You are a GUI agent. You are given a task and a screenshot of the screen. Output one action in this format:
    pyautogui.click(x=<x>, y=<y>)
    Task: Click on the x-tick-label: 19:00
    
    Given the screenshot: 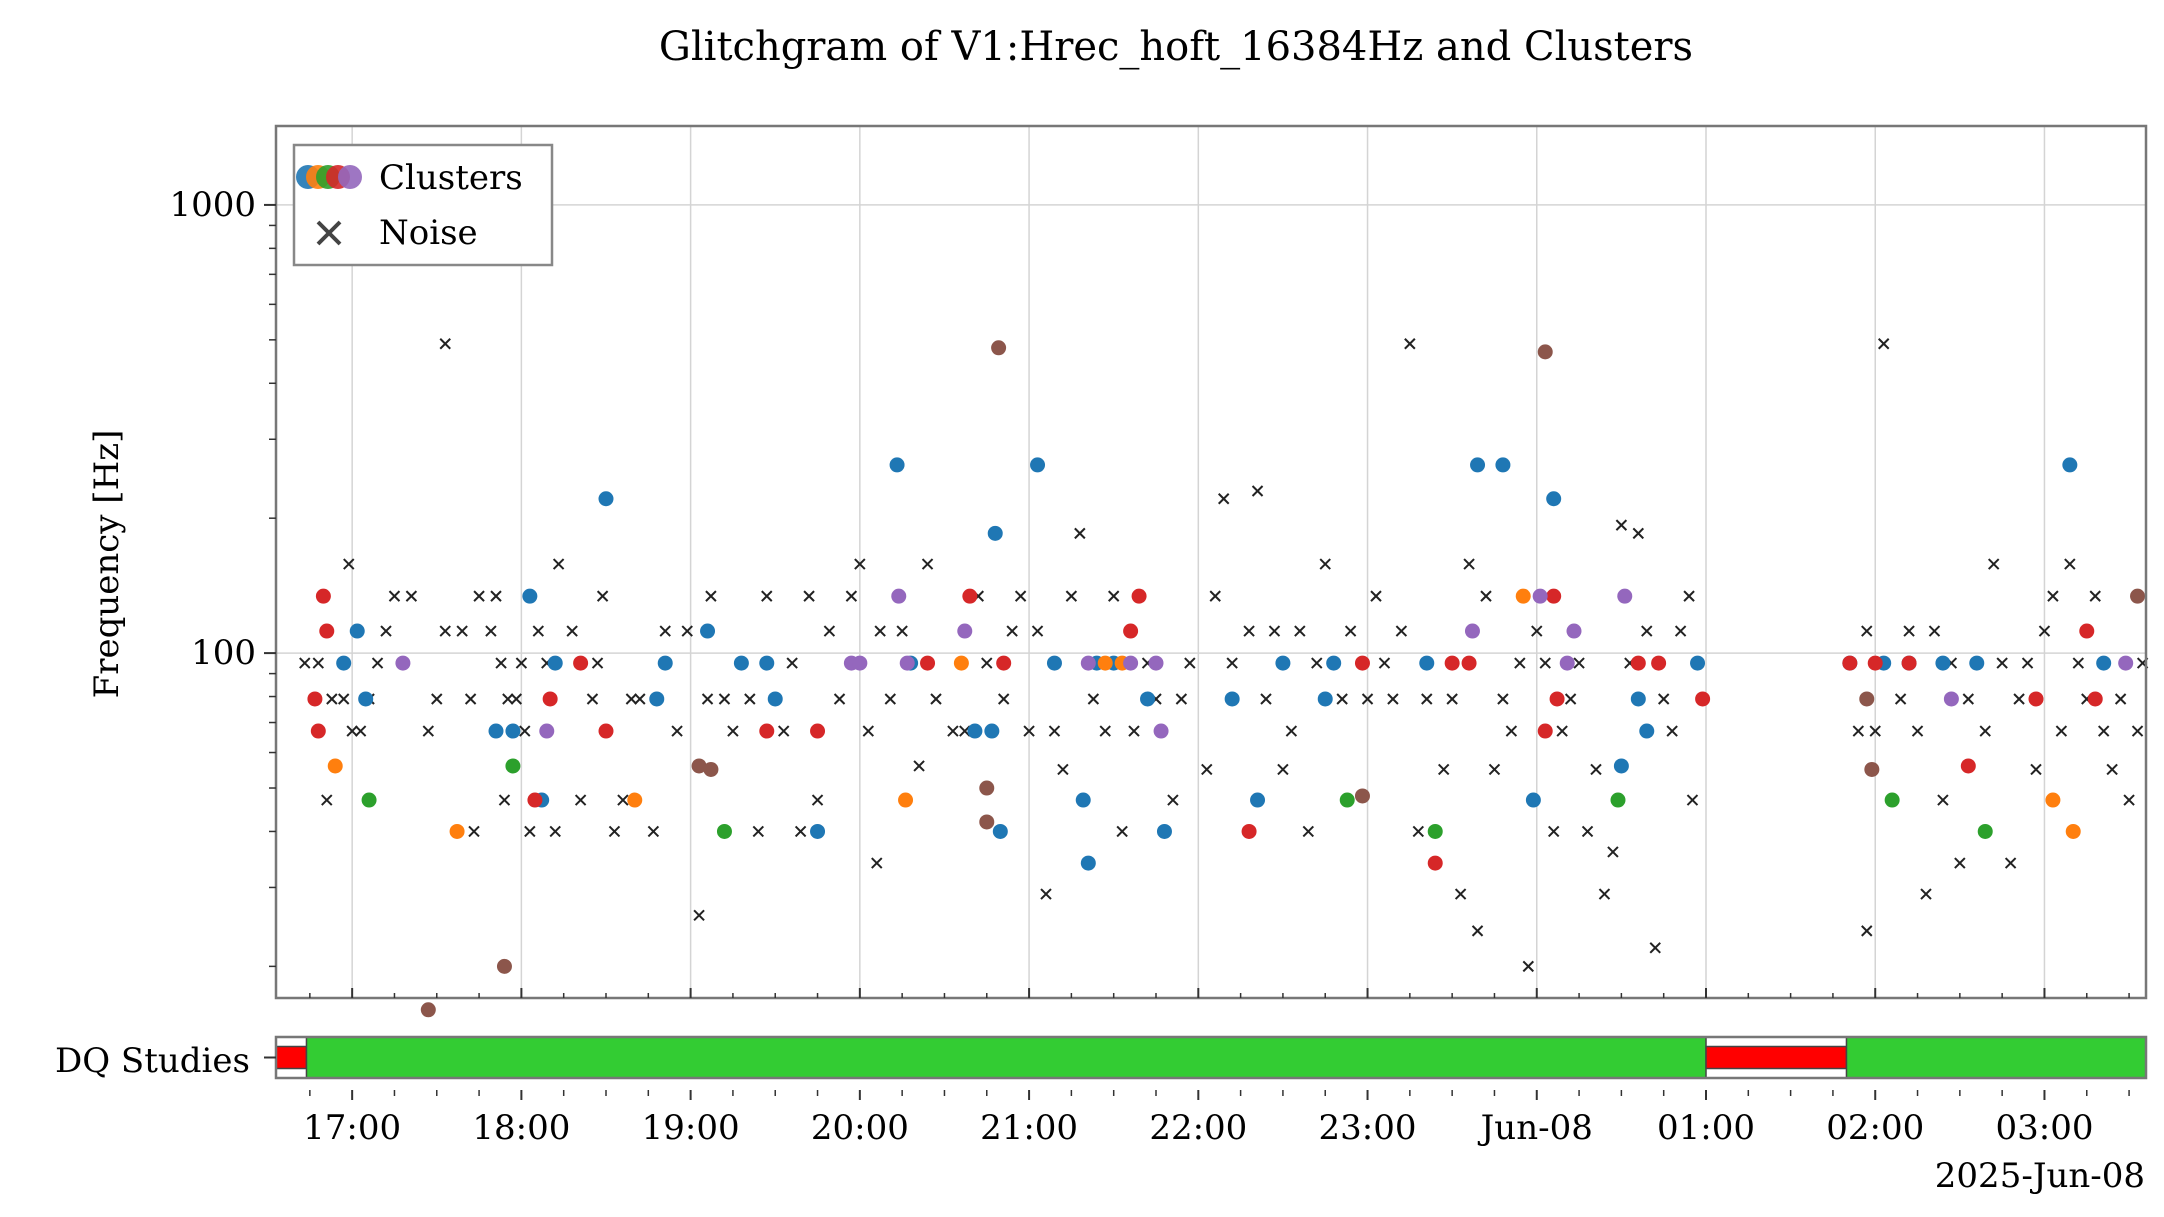 What is the action you would take?
    pyautogui.click(x=691, y=1128)
    